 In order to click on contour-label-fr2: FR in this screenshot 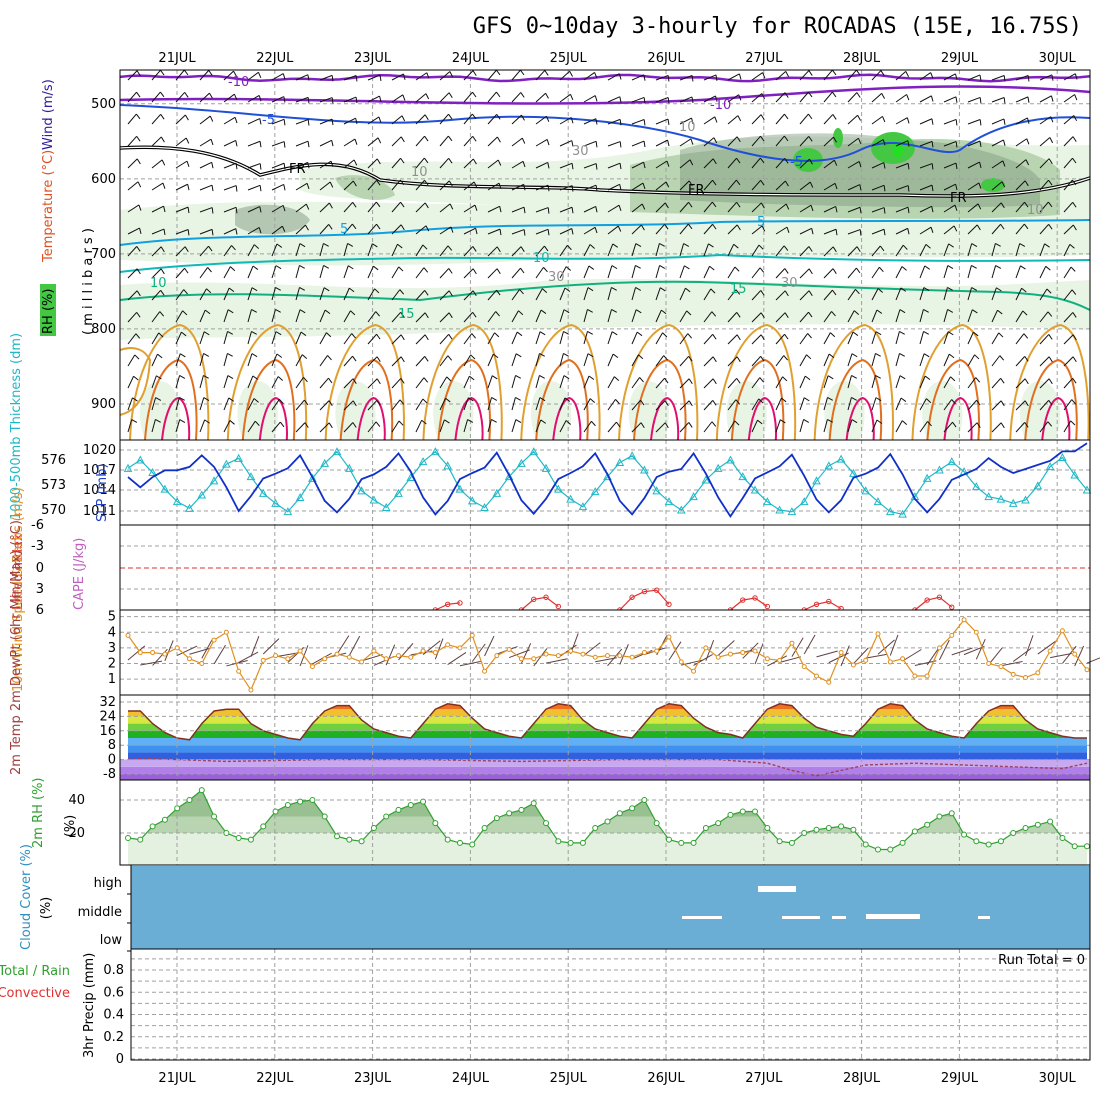, I will do `click(696, 190)`.